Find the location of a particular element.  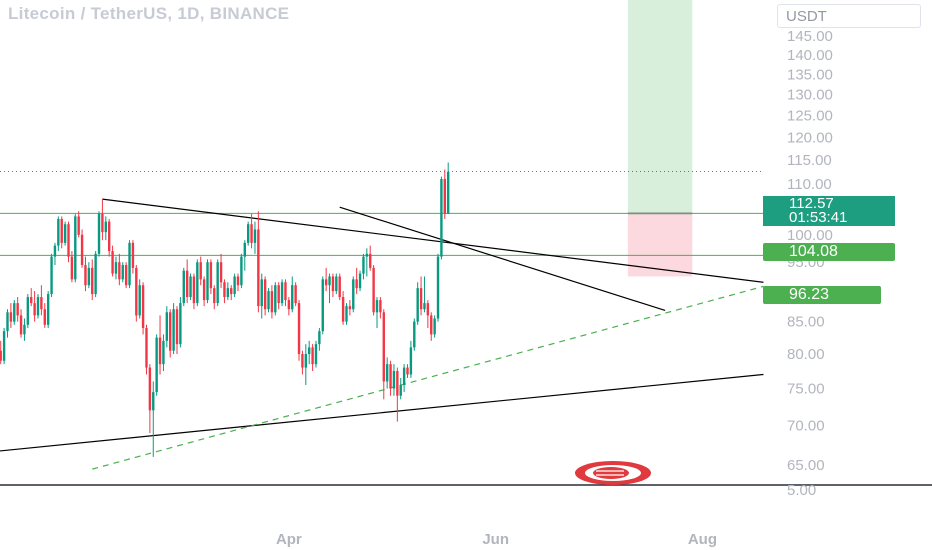

symbol-title: Litecoin / TetherUS, 1D, BINANCE is located at coordinates (149, 13).